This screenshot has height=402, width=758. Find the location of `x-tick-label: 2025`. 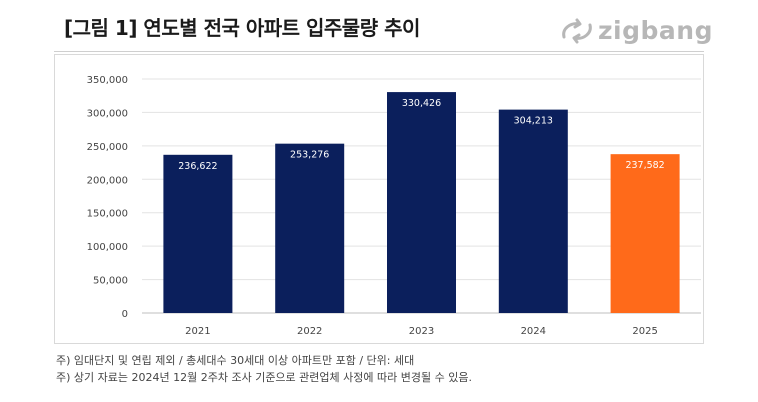

x-tick-label: 2025 is located at coordinates (644, 331).